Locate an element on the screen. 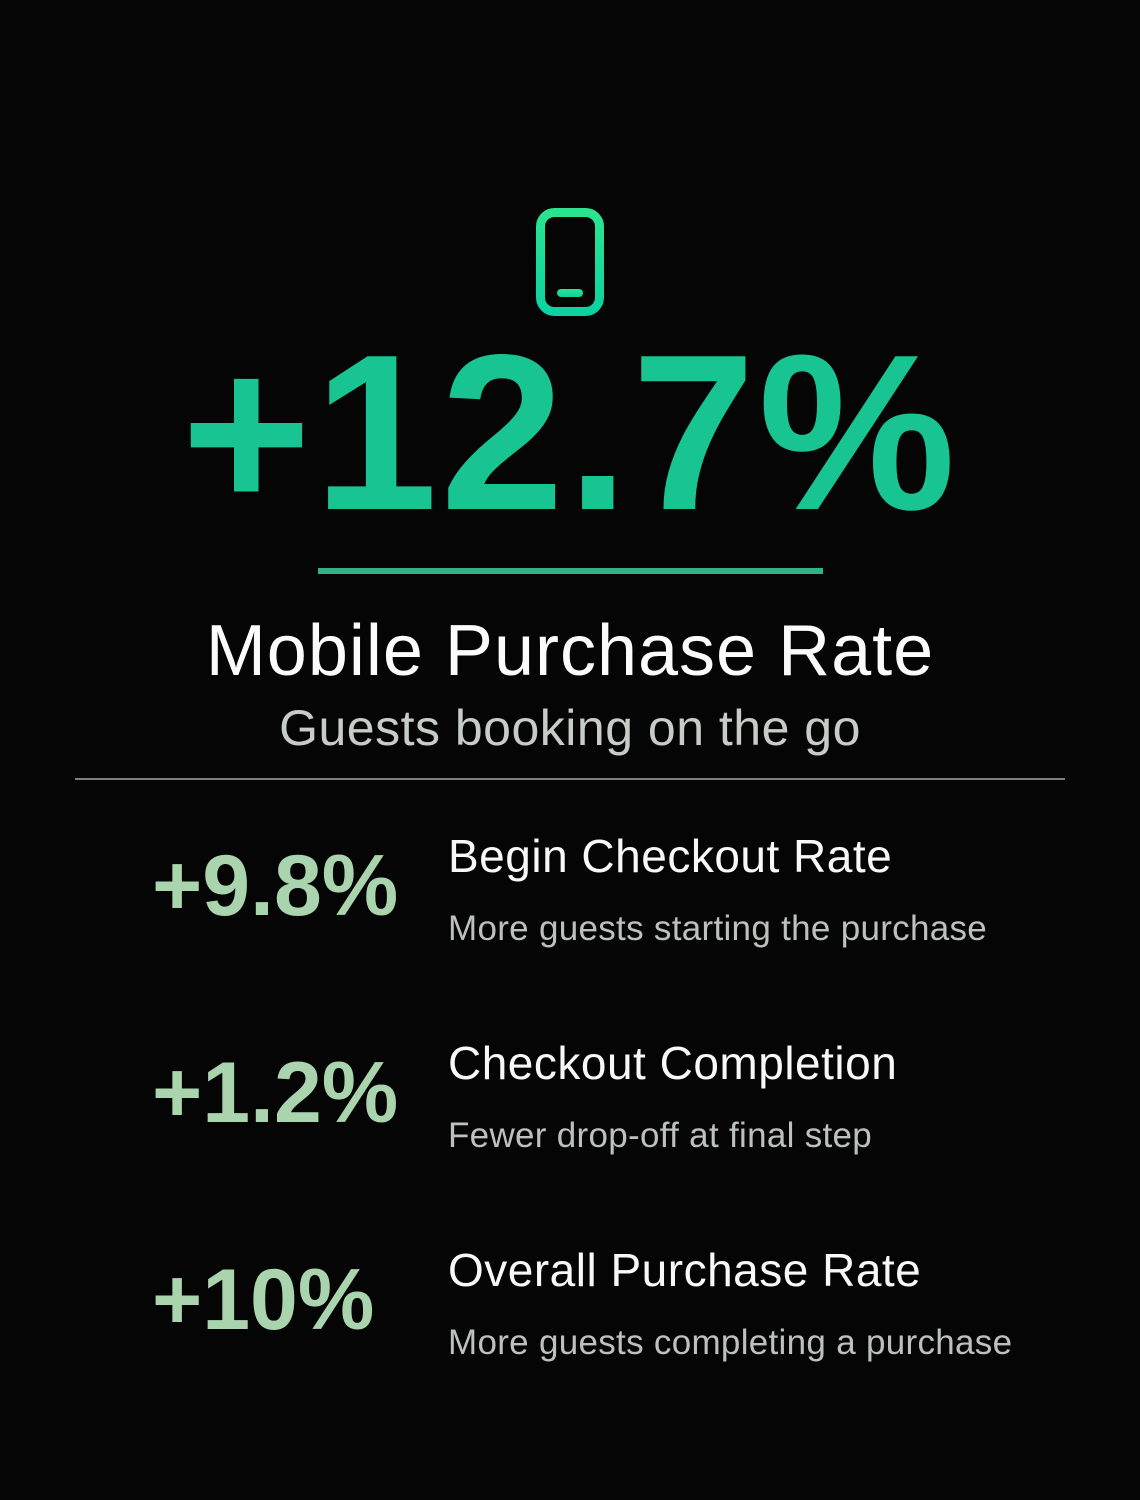 This screenshot has height=1500, width=1140. stat-description: More guests completing a purchase is located at coordinates (730, 1343).